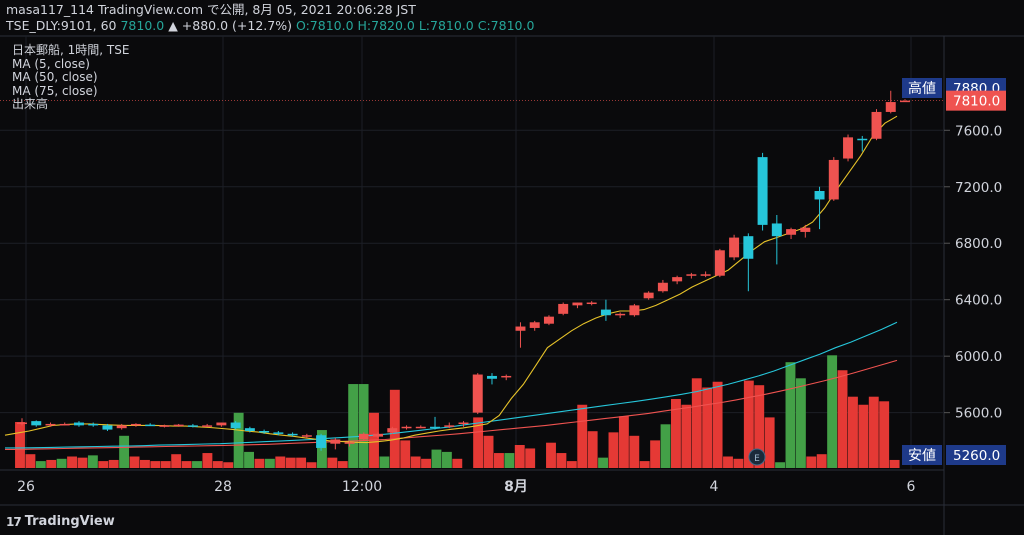  I want to click on tradingview-logo-icon: 17, so click(14, 521).